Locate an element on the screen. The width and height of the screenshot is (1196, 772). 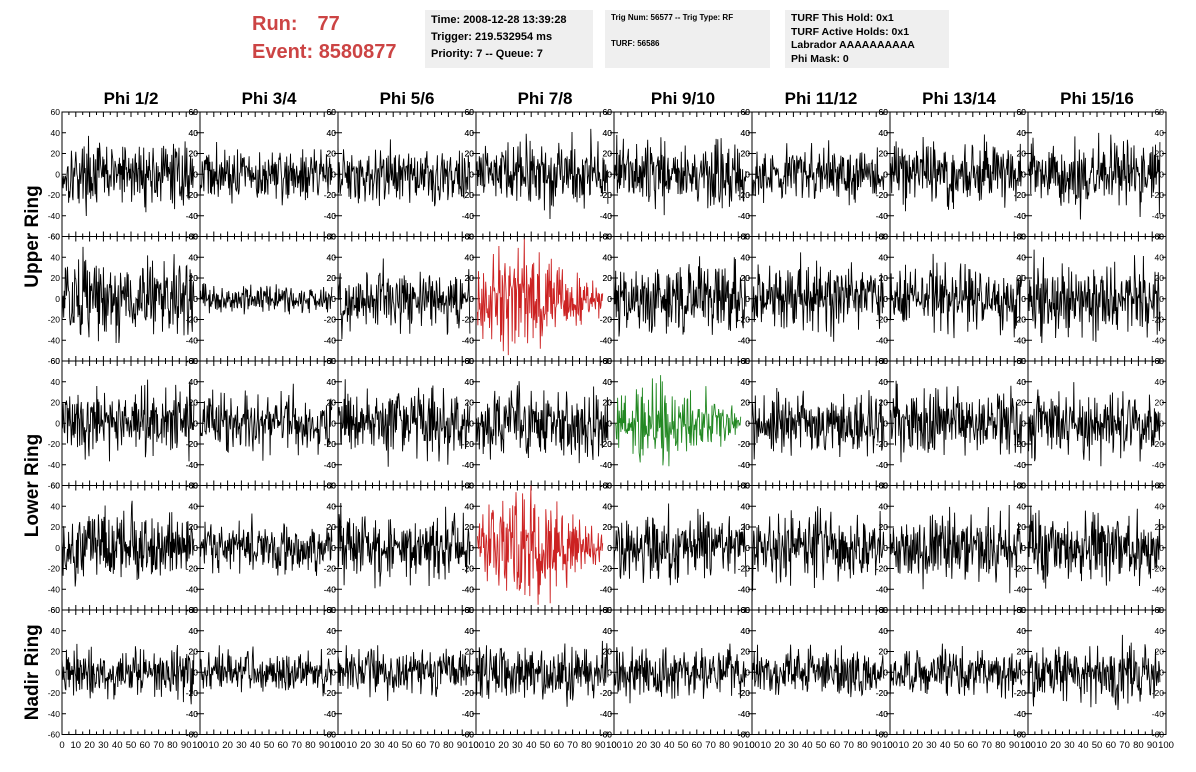
x-tick-label: 80 is located at coordinates (310, 745).